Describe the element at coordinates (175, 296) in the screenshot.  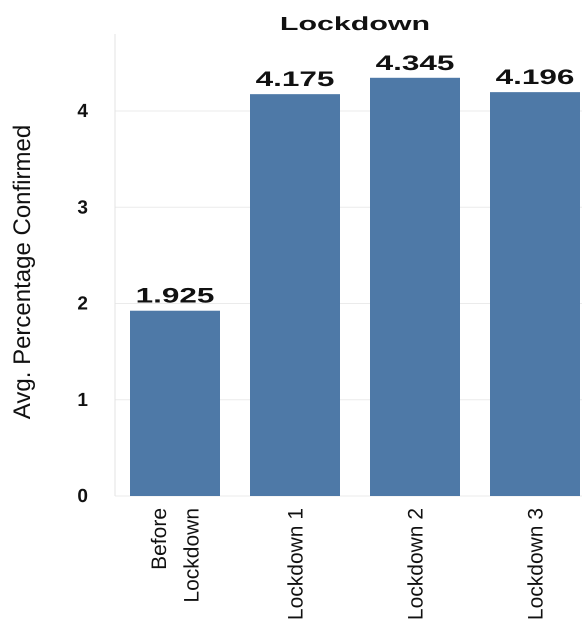
I see `data-label: 1.925` at that location.